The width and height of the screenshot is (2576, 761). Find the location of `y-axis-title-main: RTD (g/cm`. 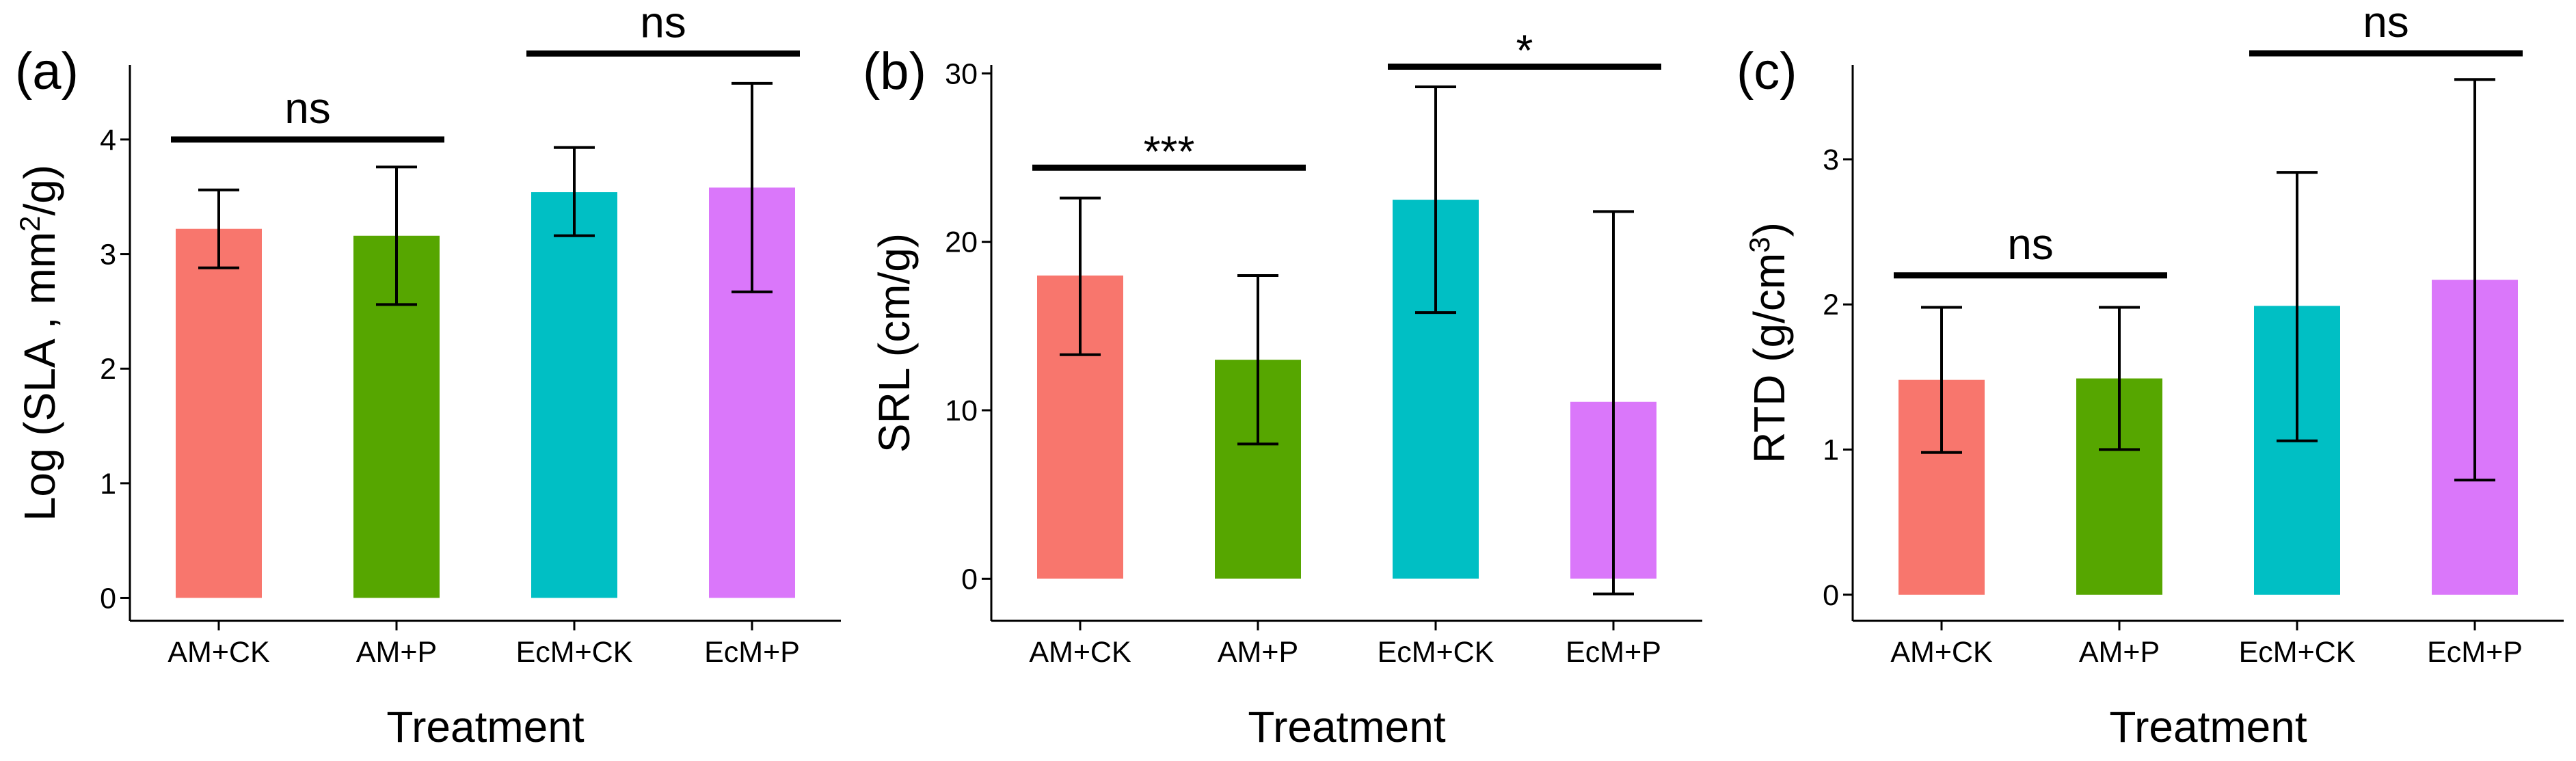

y-axis-title-main: RTD (g/cm is located at coordinates (1769, 358).